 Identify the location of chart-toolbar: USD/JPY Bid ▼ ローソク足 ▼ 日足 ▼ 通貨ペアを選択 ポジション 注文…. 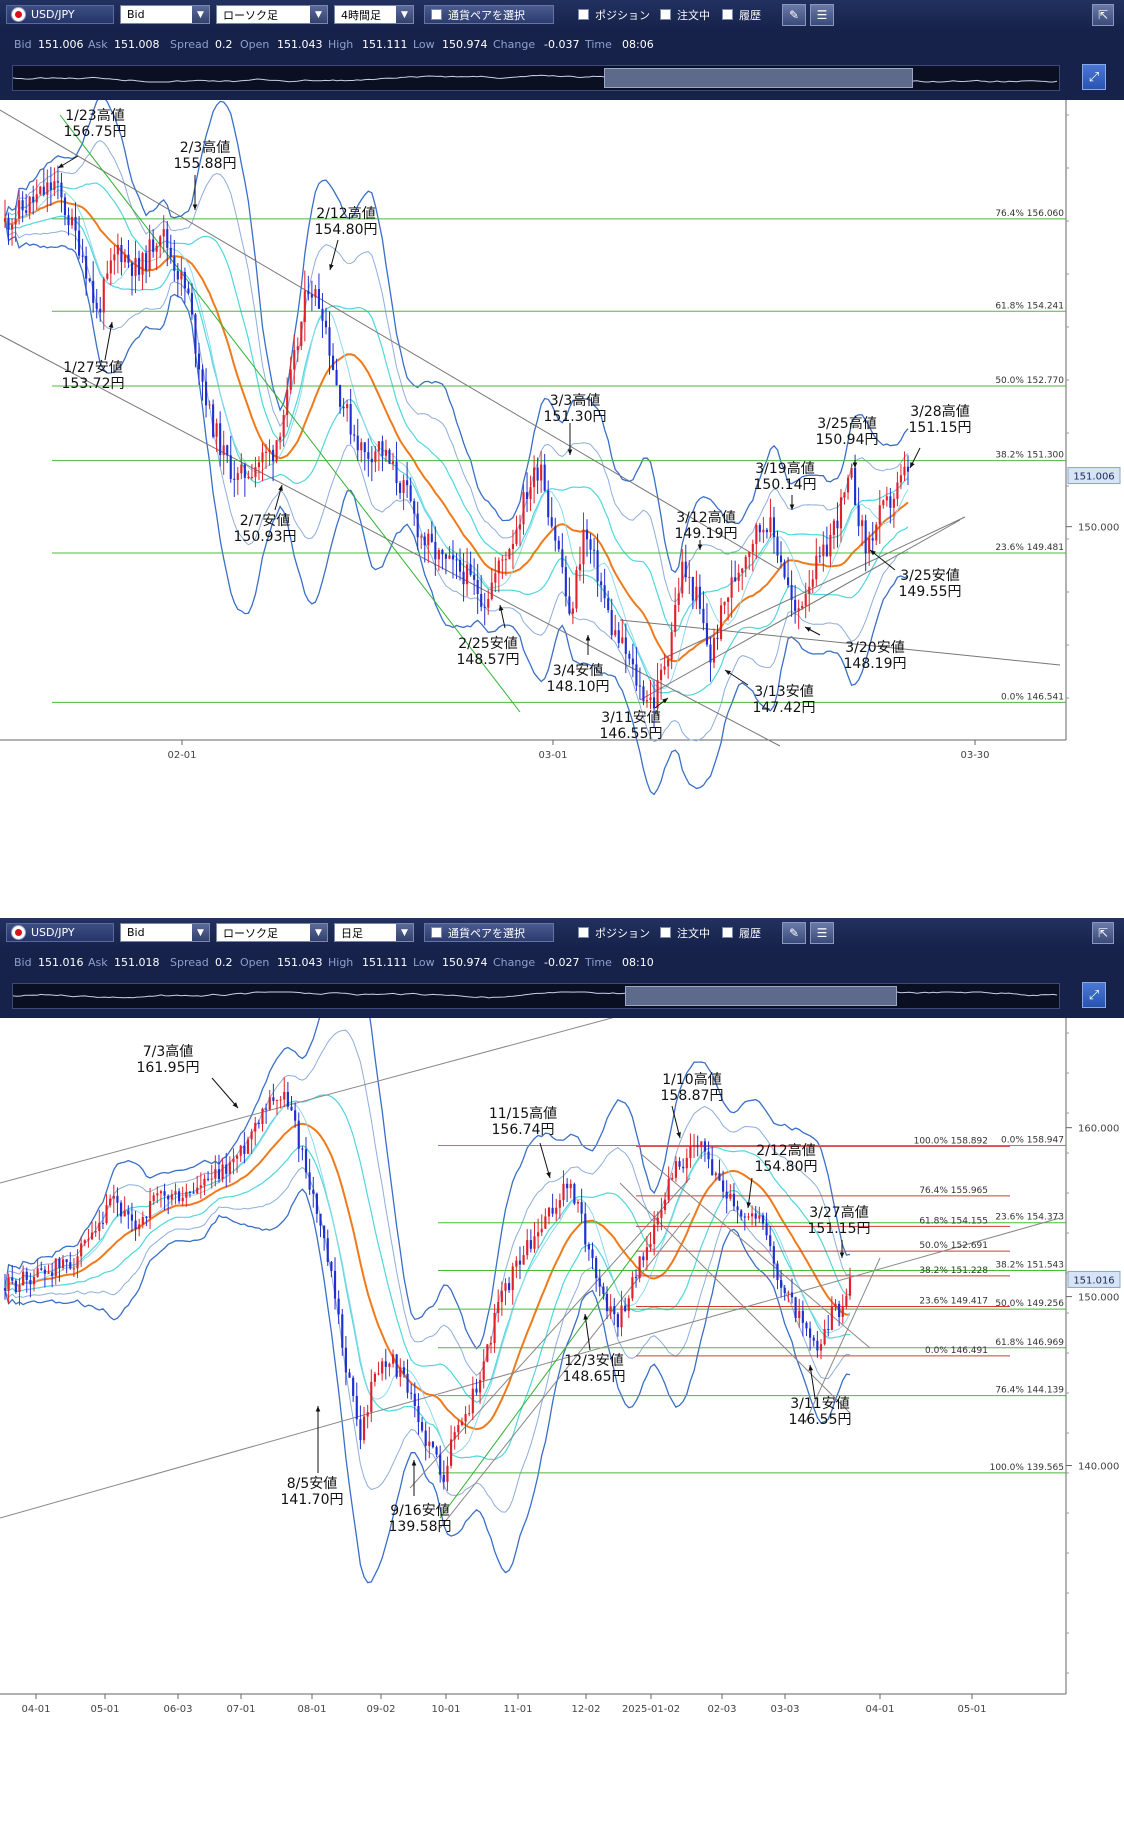
(562, 933).